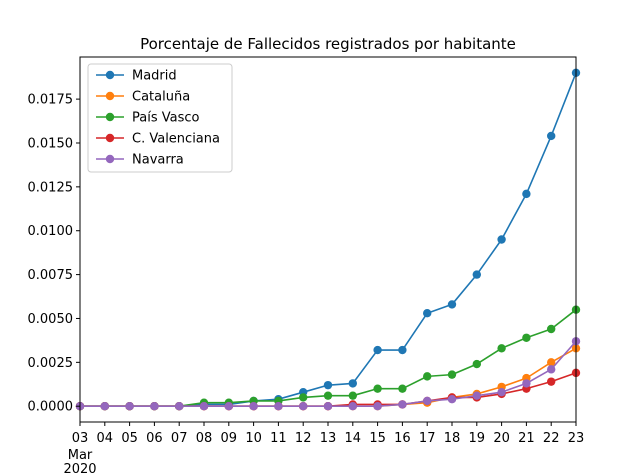 This screenshot has width=640, height=474. What do you see at coordinates (51, 363) in the screenshot?
I see `y-tick-label: 0.0025` at bounding box center [51, 363].